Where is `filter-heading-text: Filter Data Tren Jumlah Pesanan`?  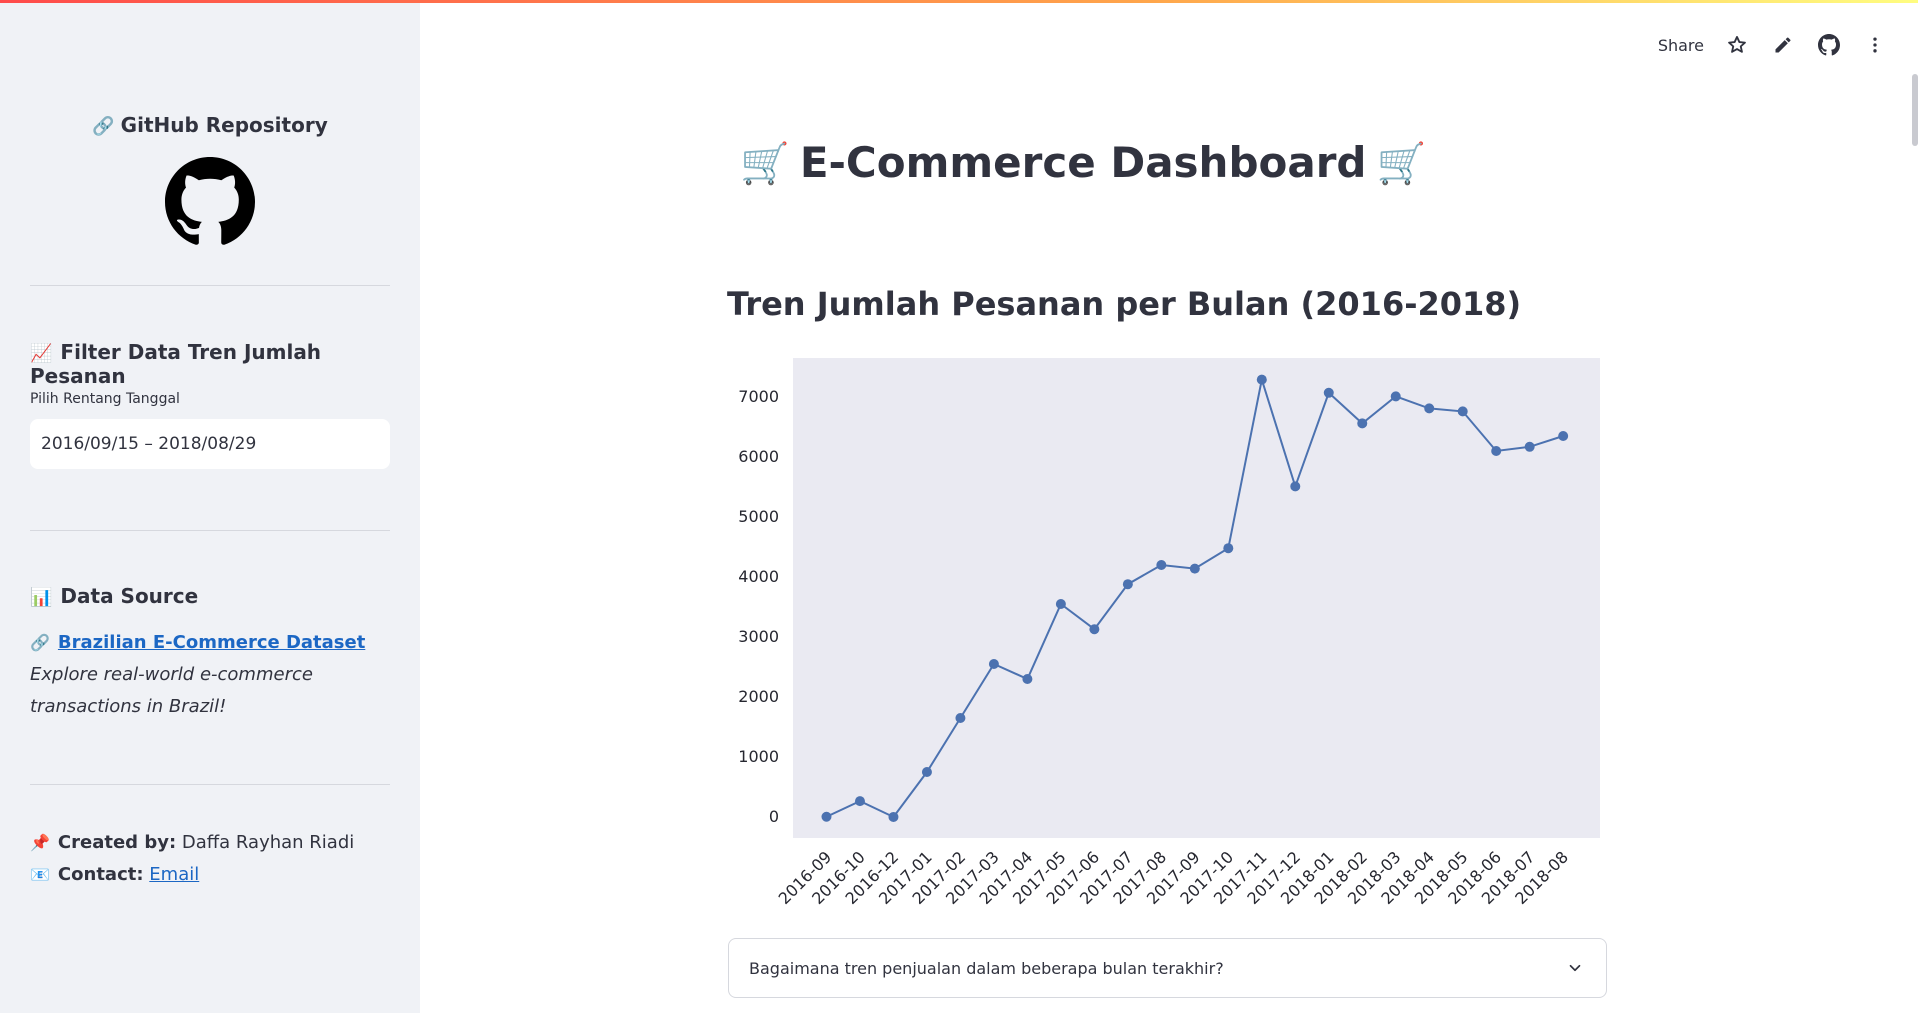
filter-heading-text: Filter Data Tren Jumlah Pesanan is located at coordinates (176, 364).